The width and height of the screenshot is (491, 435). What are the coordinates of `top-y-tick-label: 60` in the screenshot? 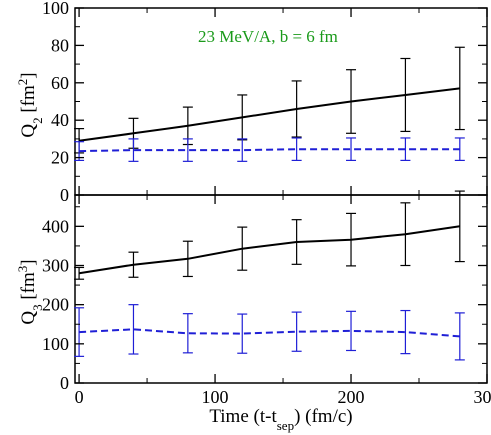 It's located at (60, 83).